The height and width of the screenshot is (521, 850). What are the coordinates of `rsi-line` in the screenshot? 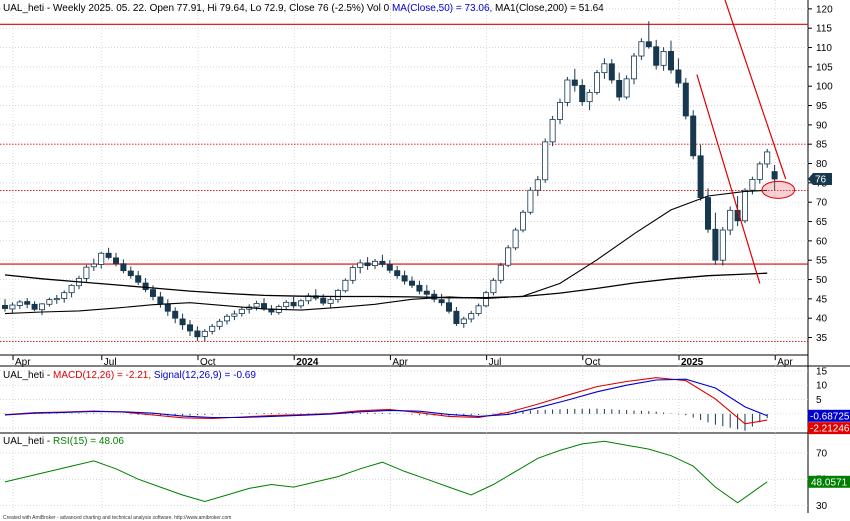 It's located at (386, 472).